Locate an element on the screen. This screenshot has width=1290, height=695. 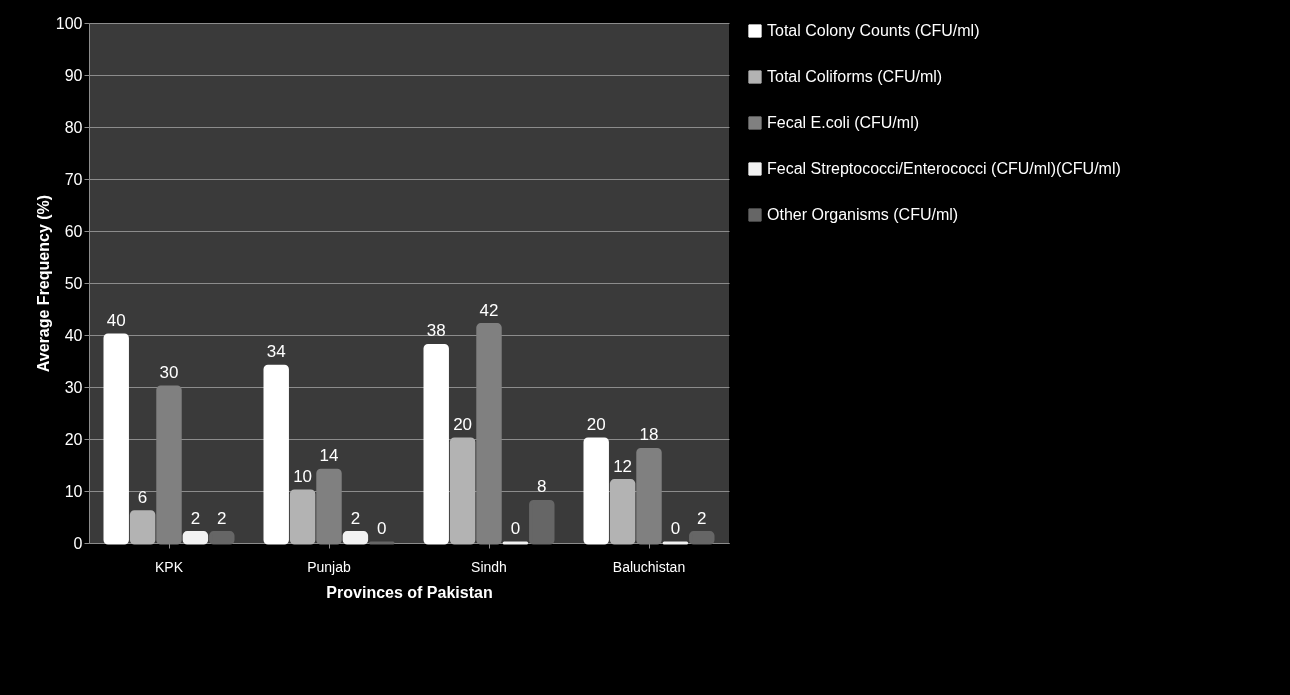
data-label: 12 is located at coordinates (623, 466).